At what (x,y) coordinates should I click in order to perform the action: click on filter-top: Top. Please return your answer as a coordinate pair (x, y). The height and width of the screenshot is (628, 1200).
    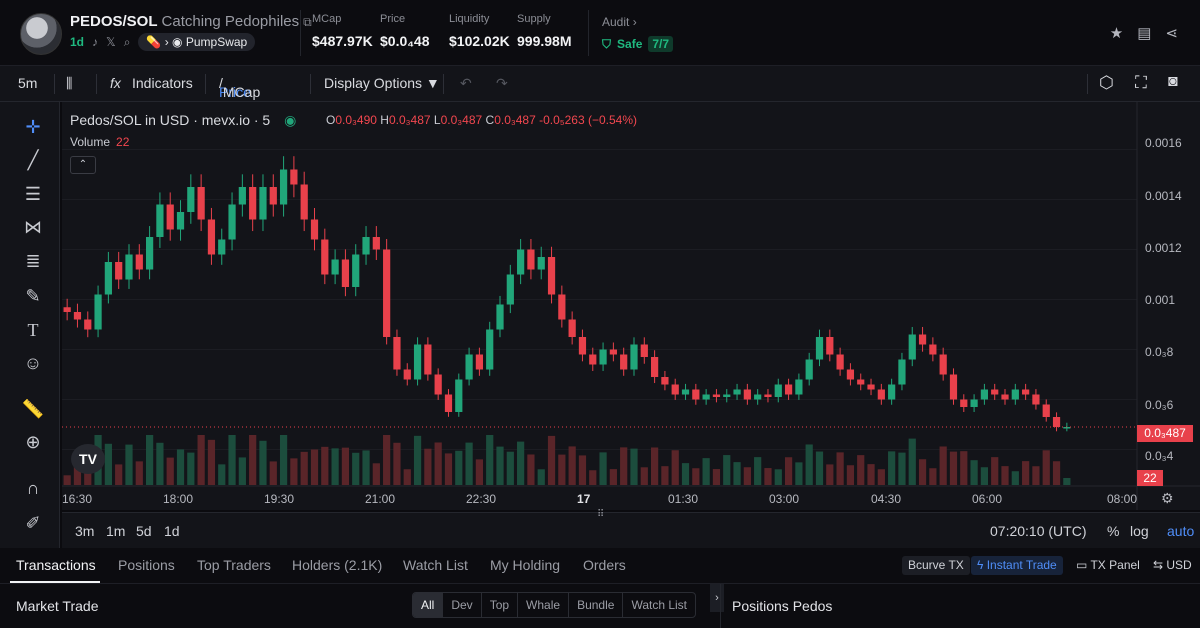
    Looking at the image, I should click on (500, 605).